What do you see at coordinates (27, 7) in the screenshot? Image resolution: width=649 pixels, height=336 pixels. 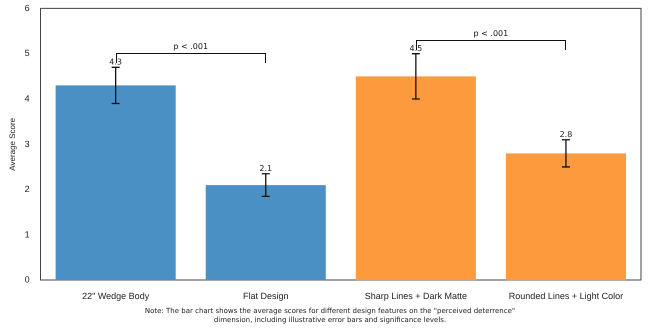 I see `y-tick-label: 6` at bounding box center [27, 7].